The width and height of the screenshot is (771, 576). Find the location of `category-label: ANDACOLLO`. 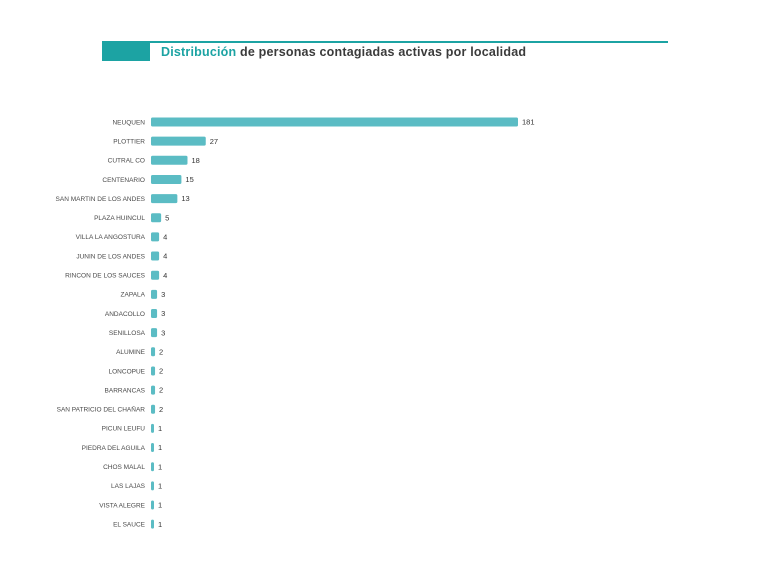

category-label: ANDACOLLO is located at coordinates (125, 314).